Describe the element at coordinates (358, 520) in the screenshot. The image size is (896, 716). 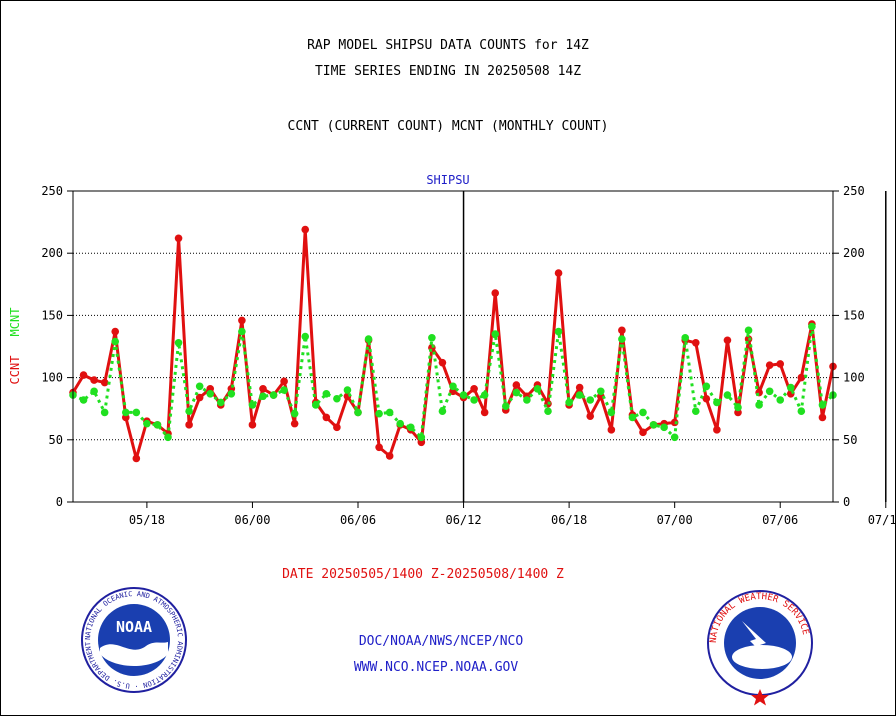
I see `x-tick-label: 06/06` at that location.